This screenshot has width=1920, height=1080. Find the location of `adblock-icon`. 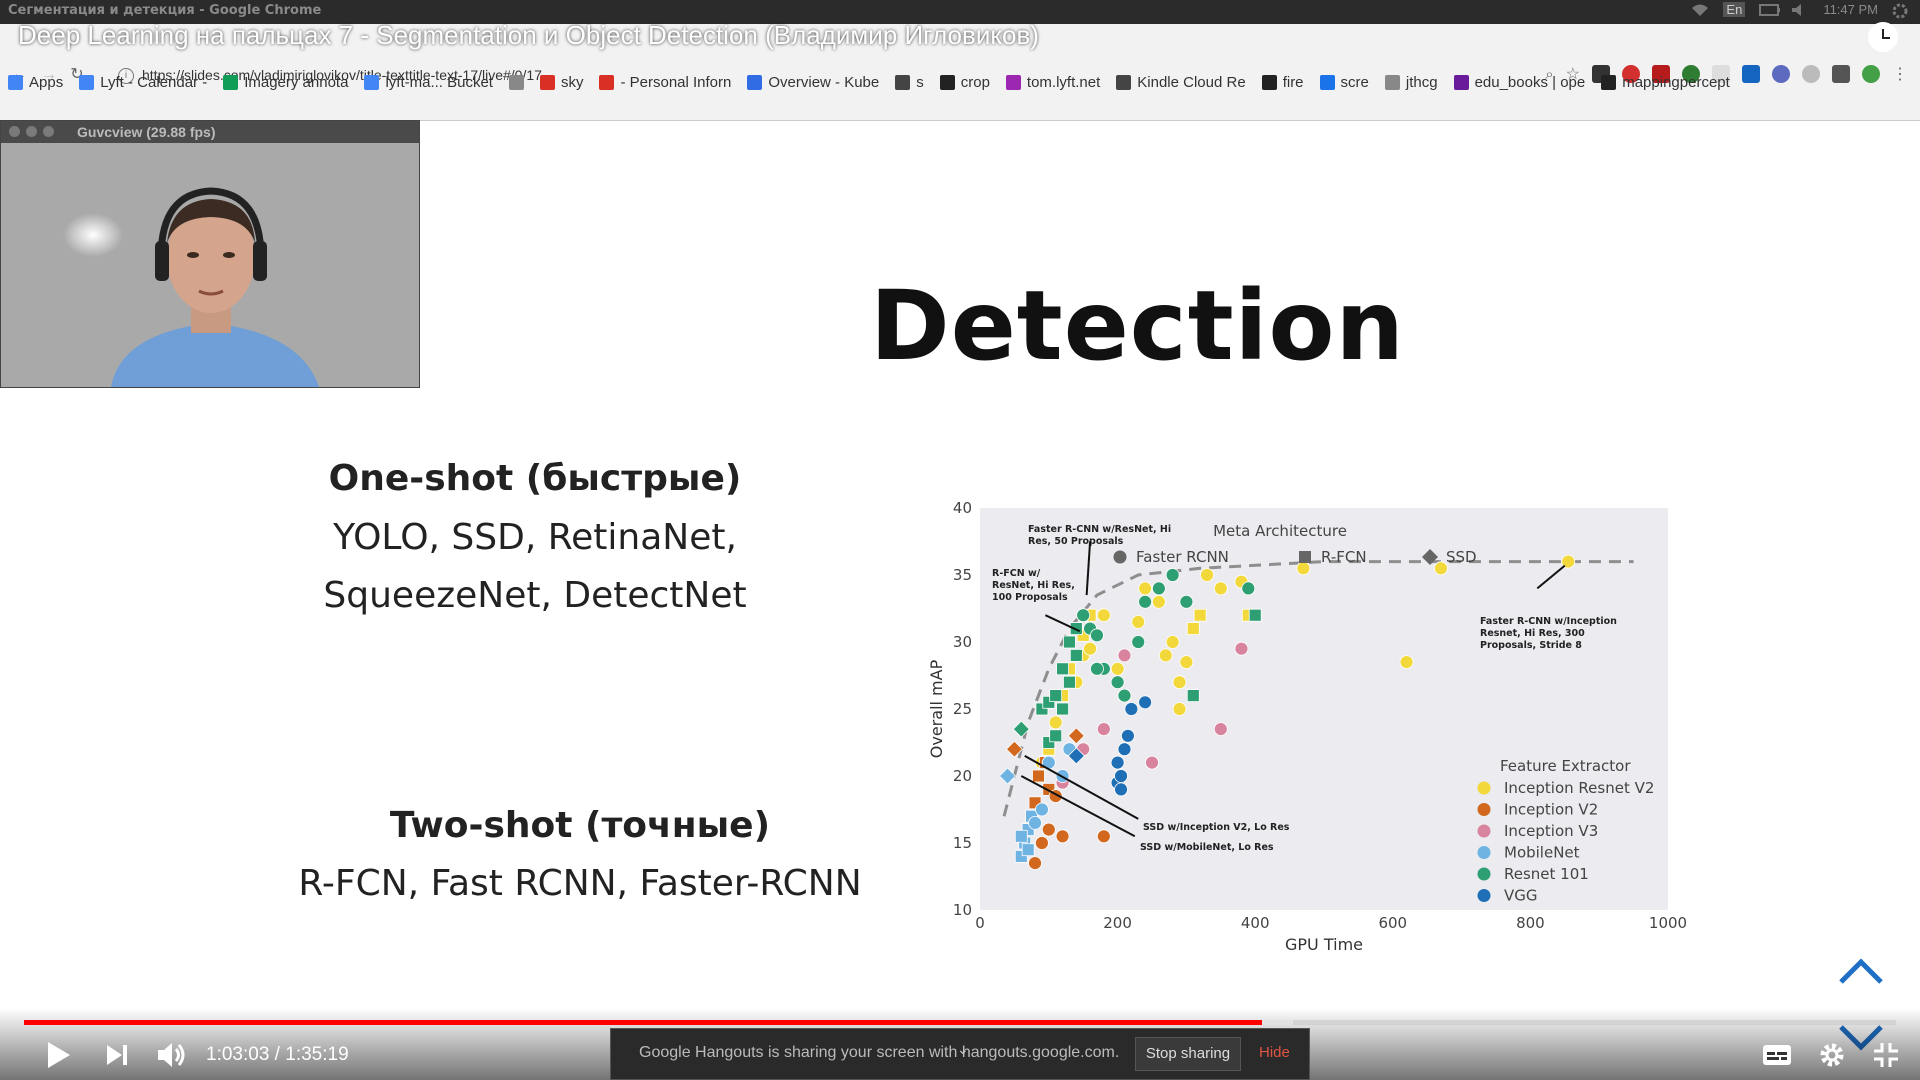

adblock-icon is located at coordinates (1631, 74).